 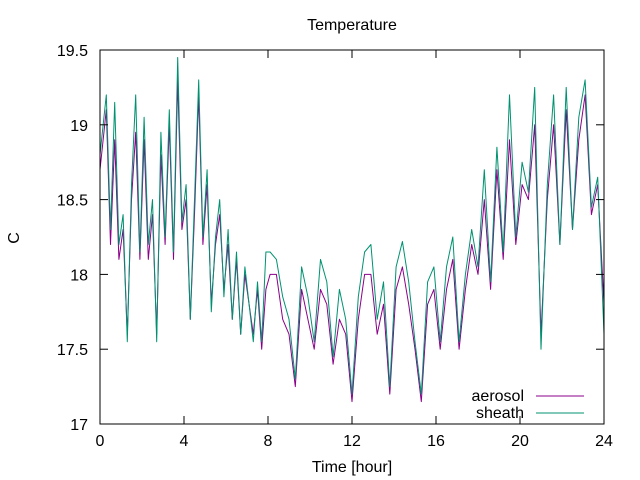 What do you see at coordinates (79, 126) in the screenshot?
I see `y-tick-label: 19` at bounding box center [79, 126].